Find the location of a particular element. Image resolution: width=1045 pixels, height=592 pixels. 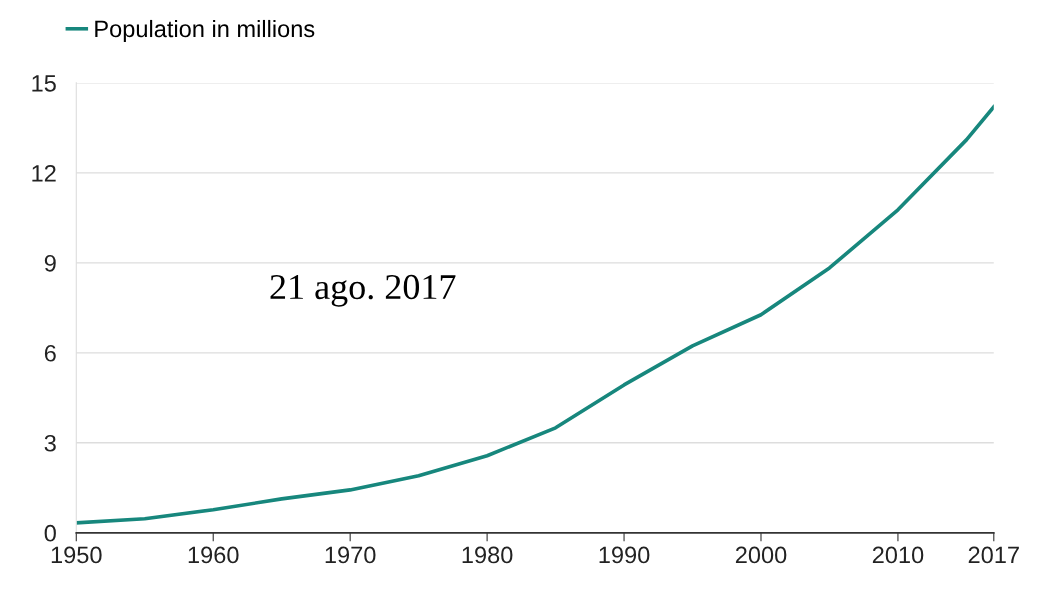

annotation: 21 ago. 2017 is located at coordinates (363, 290).